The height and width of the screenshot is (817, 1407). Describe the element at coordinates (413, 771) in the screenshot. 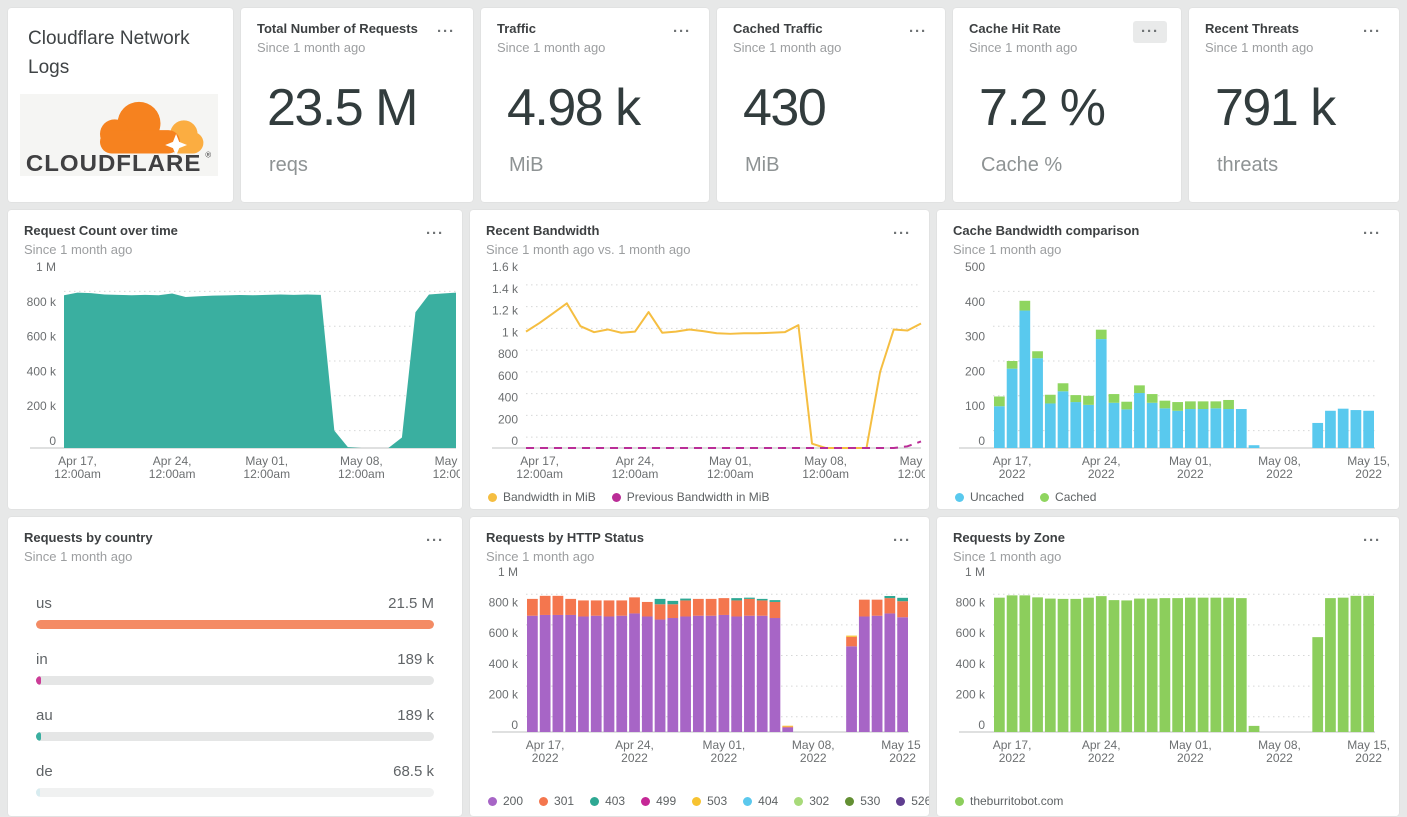

I see `country-value: 68.5 k` at that location.